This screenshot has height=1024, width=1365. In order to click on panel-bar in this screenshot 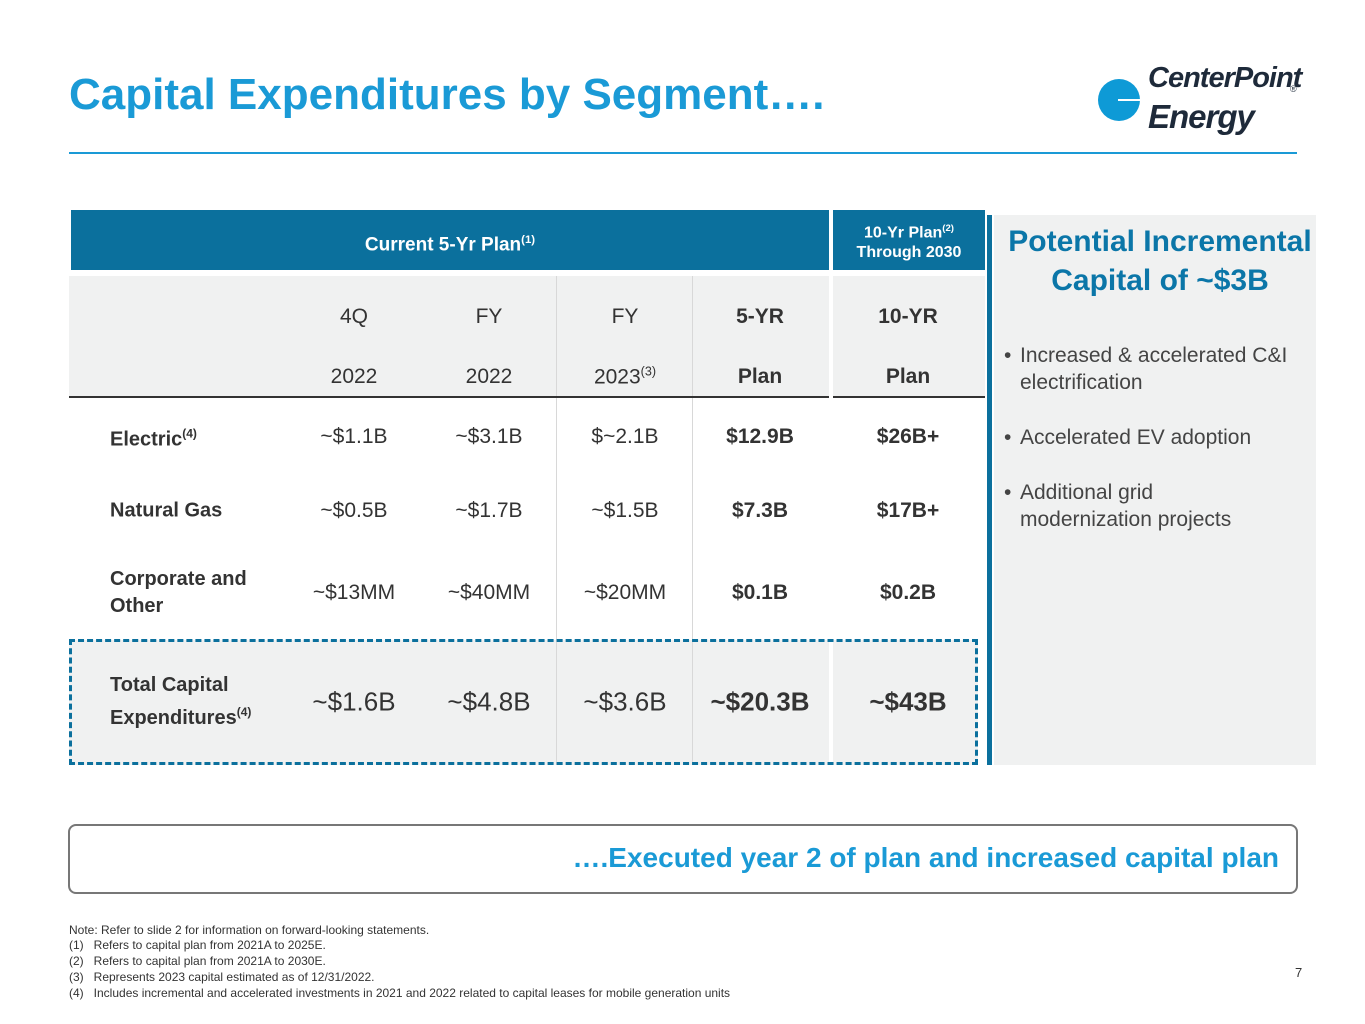, I will do `click(989, 490)`.